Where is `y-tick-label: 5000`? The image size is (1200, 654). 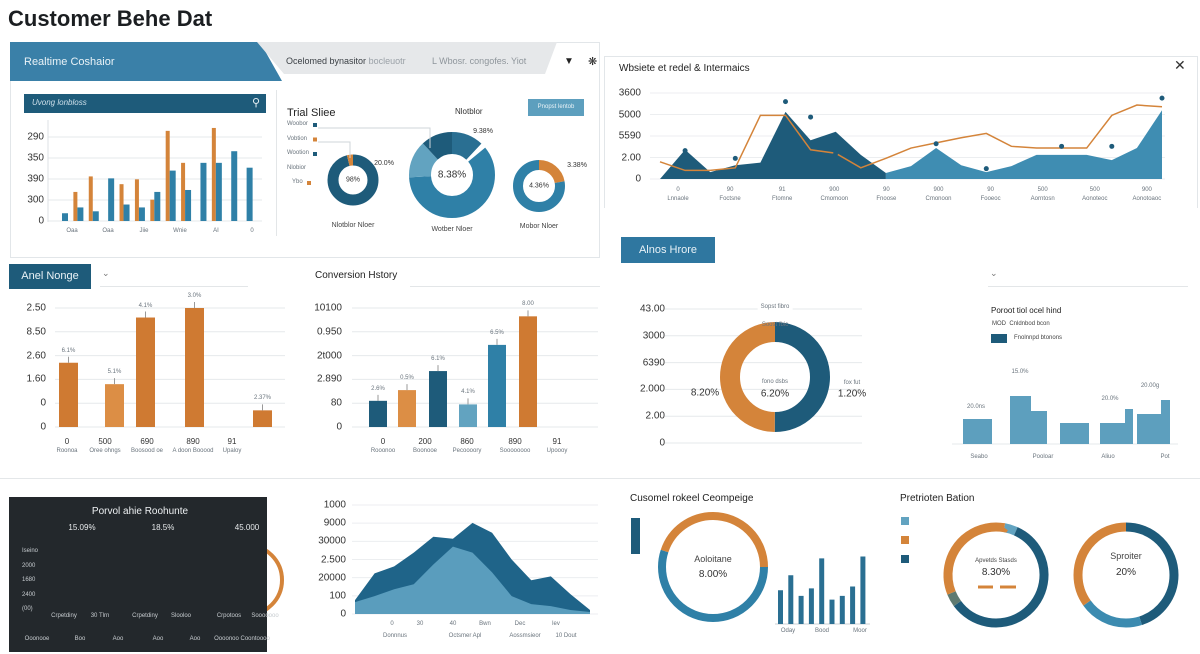
y-tick-label: 5000 is located at coordinates (629, 114).